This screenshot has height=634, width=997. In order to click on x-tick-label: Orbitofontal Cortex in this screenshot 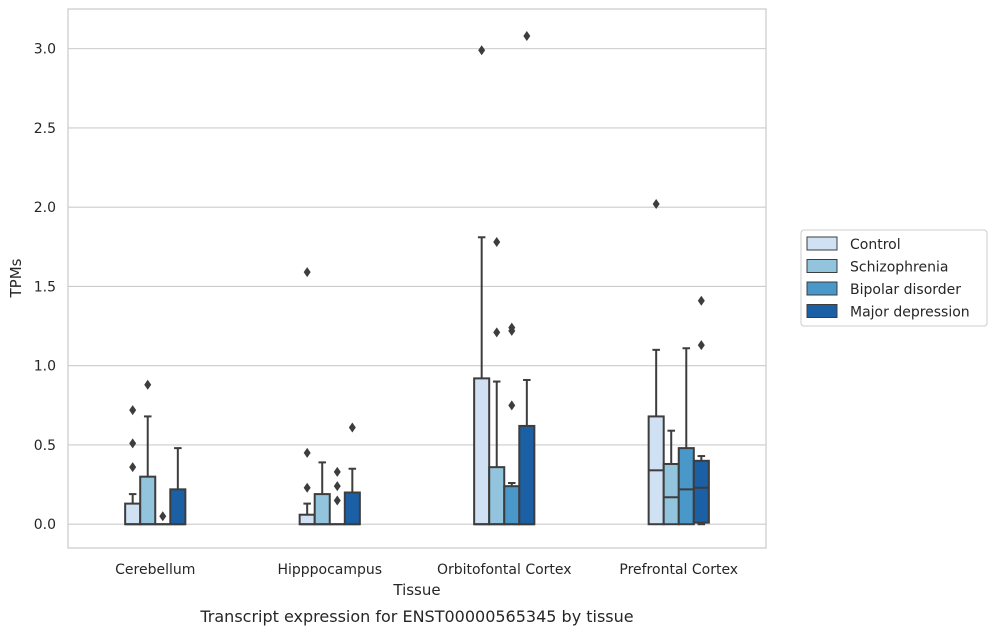, I will do `click(504, 570)`.